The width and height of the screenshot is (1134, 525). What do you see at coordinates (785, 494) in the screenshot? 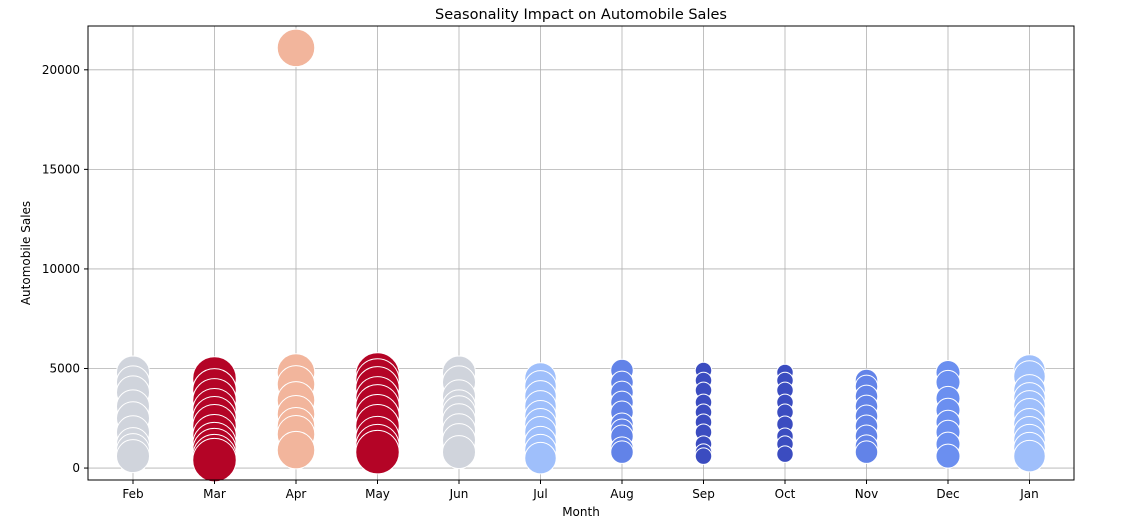
I see `x-tick-label: Oct` at bounding box center [785, 494].